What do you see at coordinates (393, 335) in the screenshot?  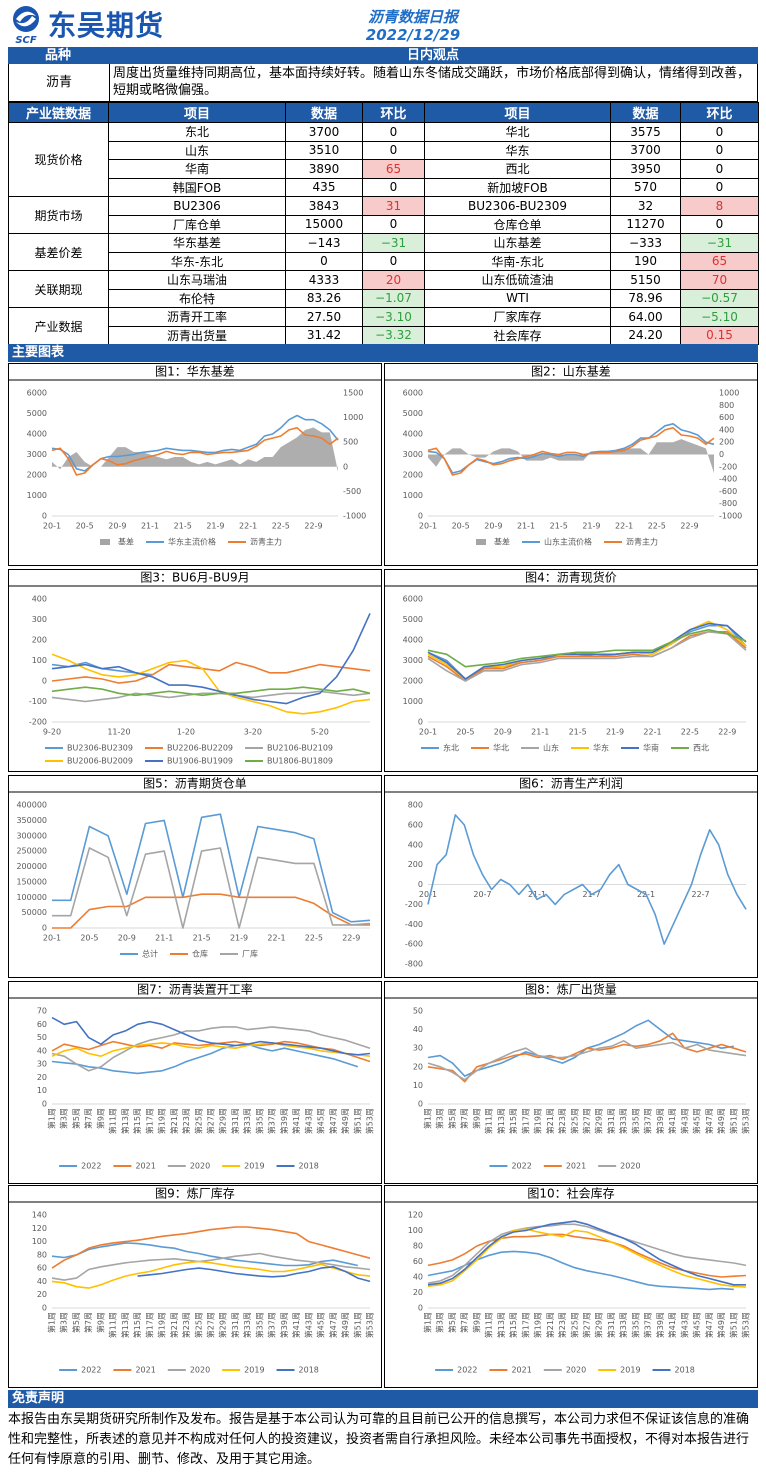 I see `change-cell: −3.32` at bounding box center [393, 335].